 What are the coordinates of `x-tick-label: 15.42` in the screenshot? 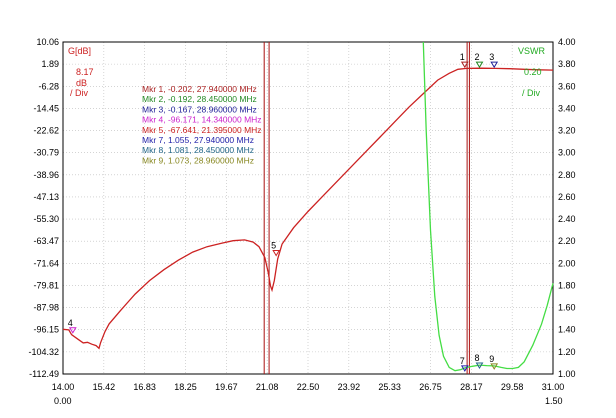 It's located at (104, 387).